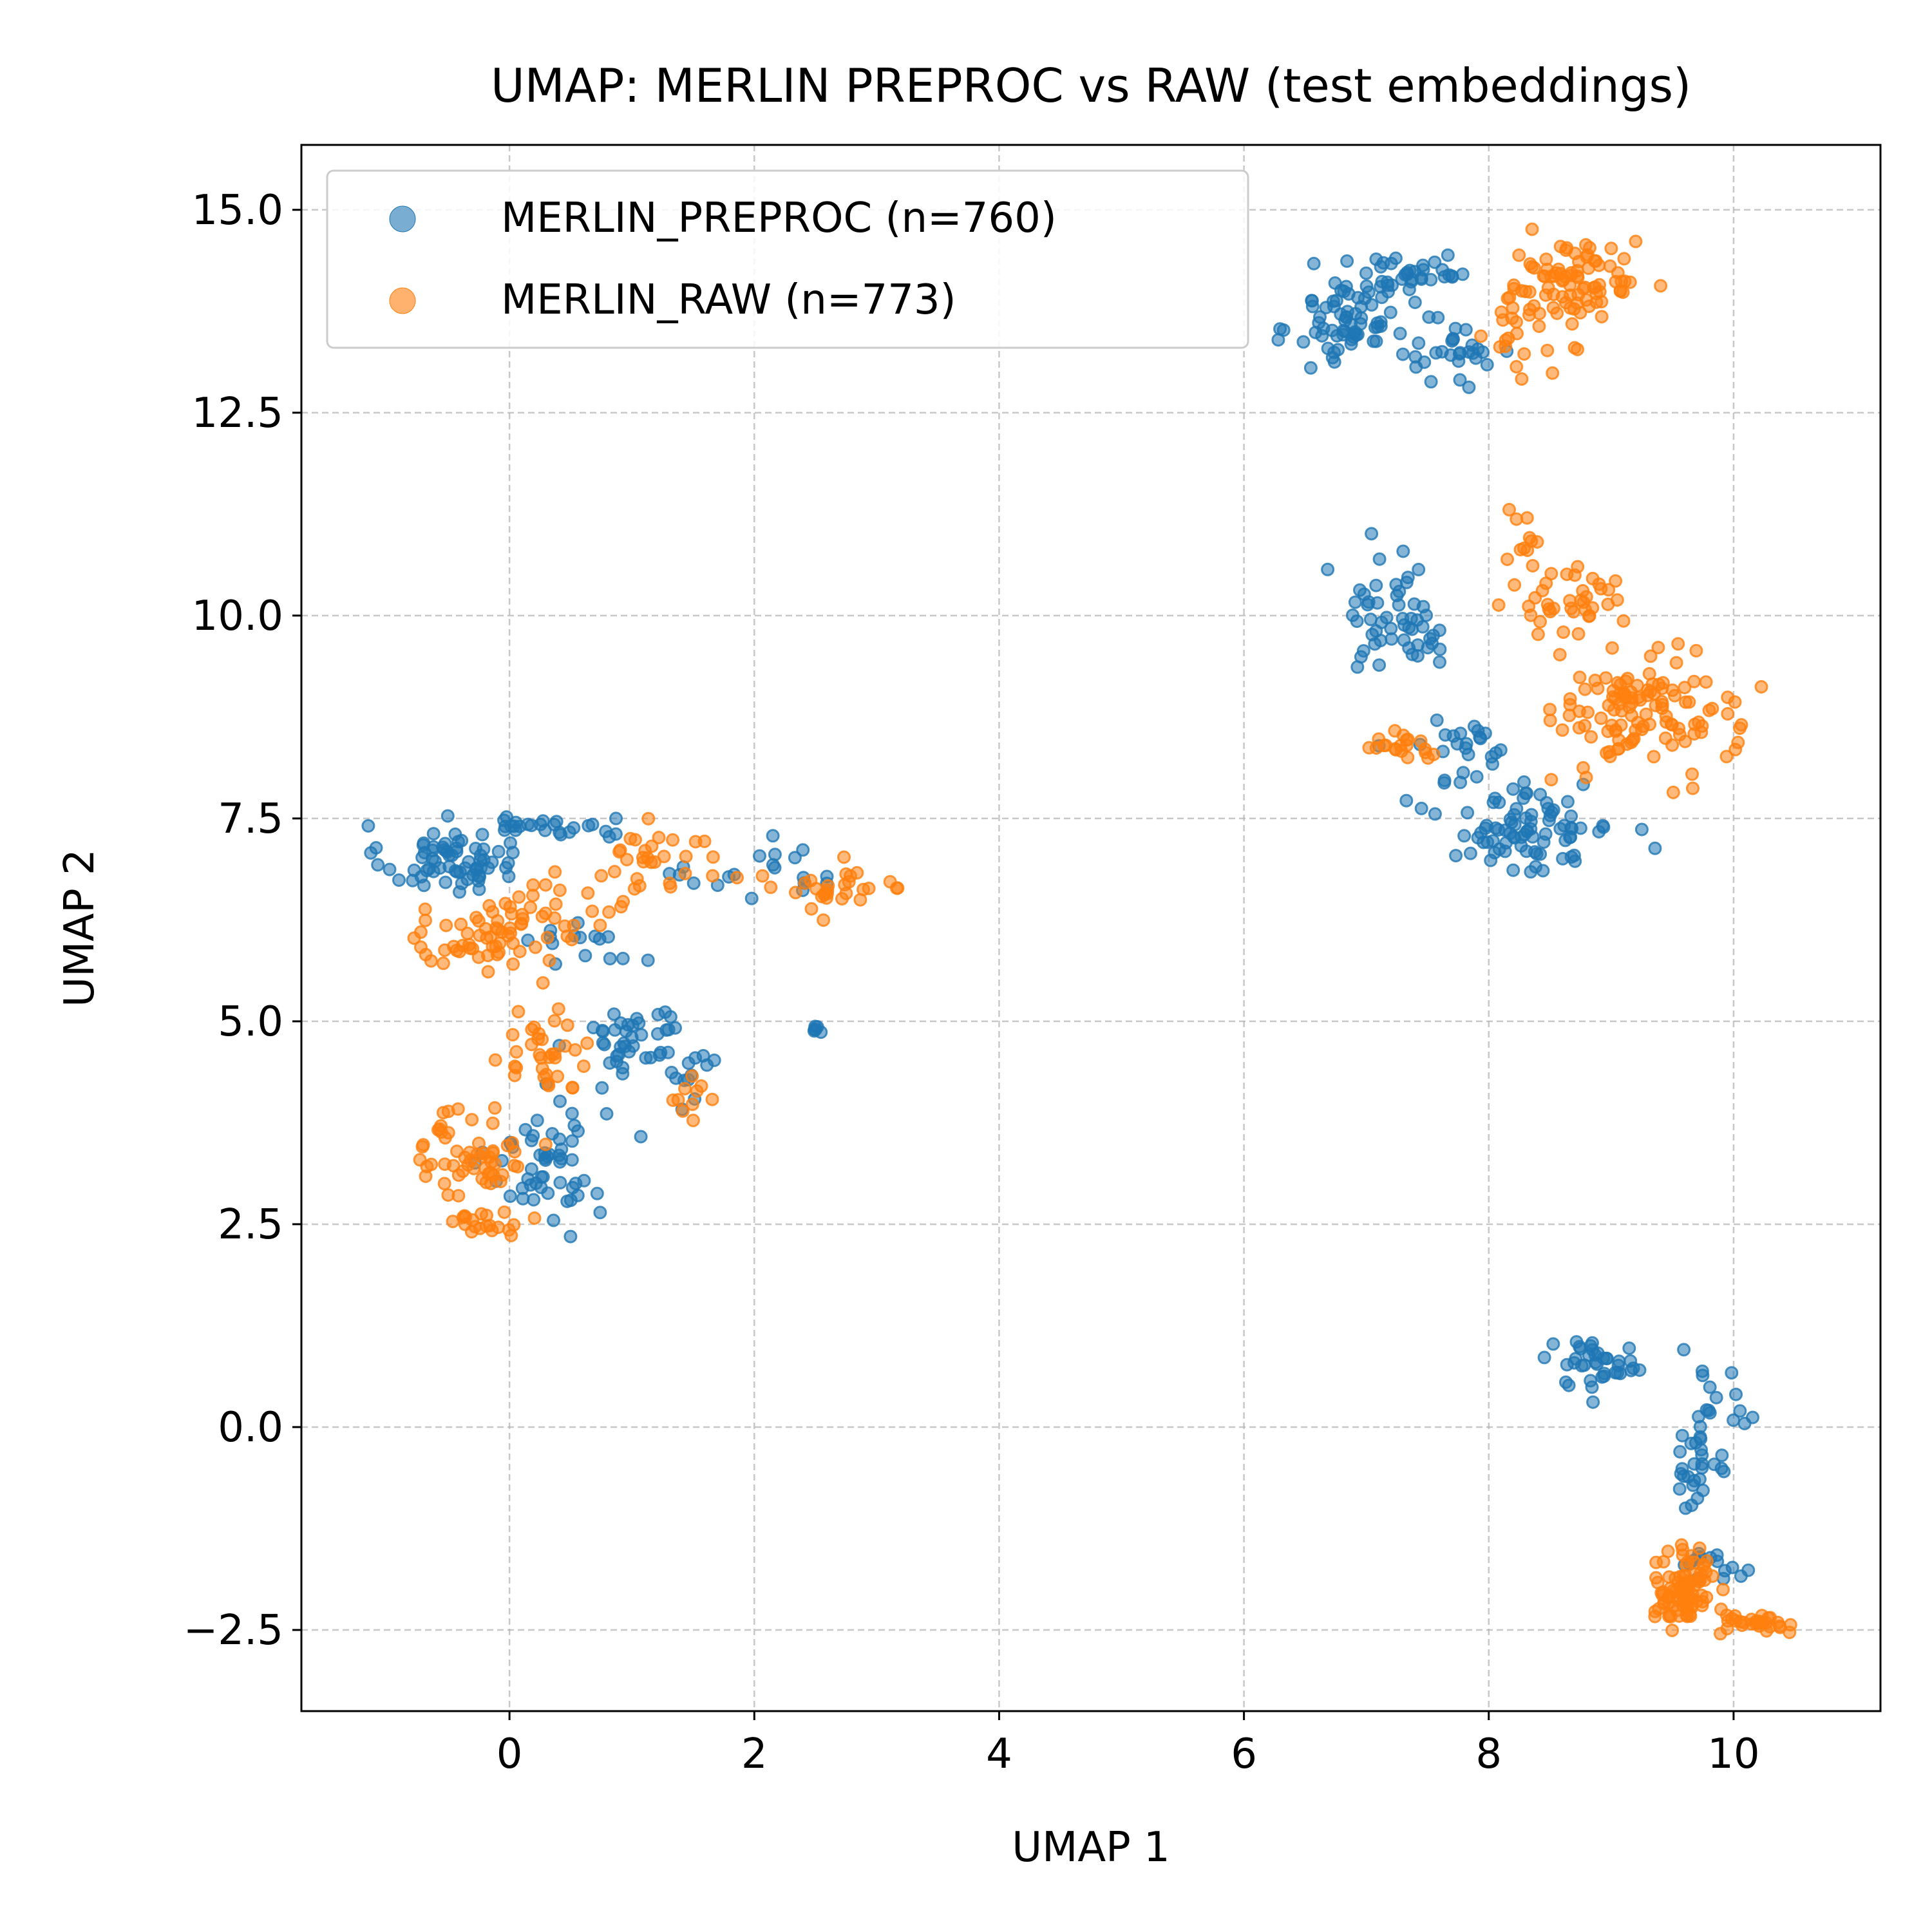 The image size is (1932, 1932). What do you see at coordinates (238, 210) in the screenshot?
I see `y-tick-label: 15.0` at bounding box center [238, 210].